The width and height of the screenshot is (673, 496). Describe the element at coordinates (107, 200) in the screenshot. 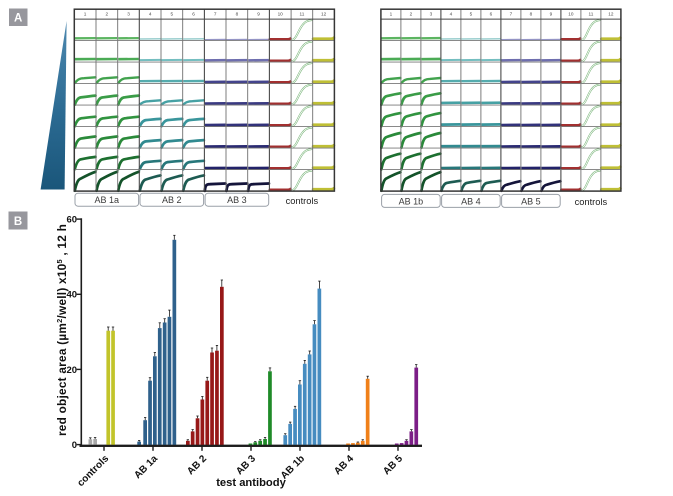

I see `svg-text: AB 1a` at that location.